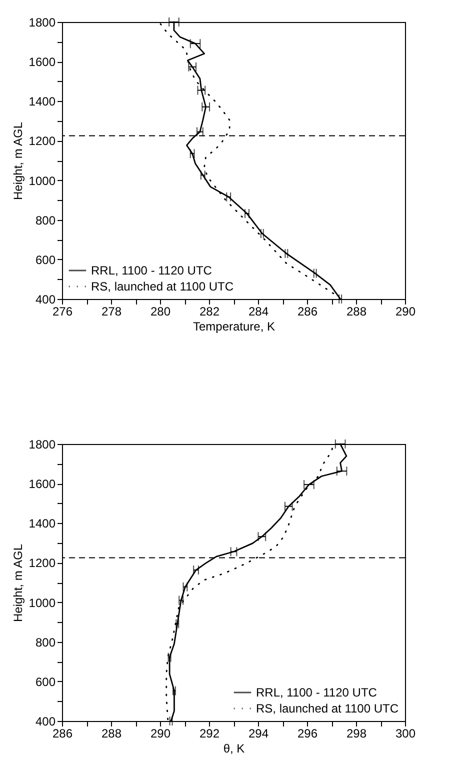 The width and height of the screenshot is (467, 757). What do you see at coordinates (356, 733) in the screenshot?
I see `x-tick-label: 298` at bounding box center [356, 733].